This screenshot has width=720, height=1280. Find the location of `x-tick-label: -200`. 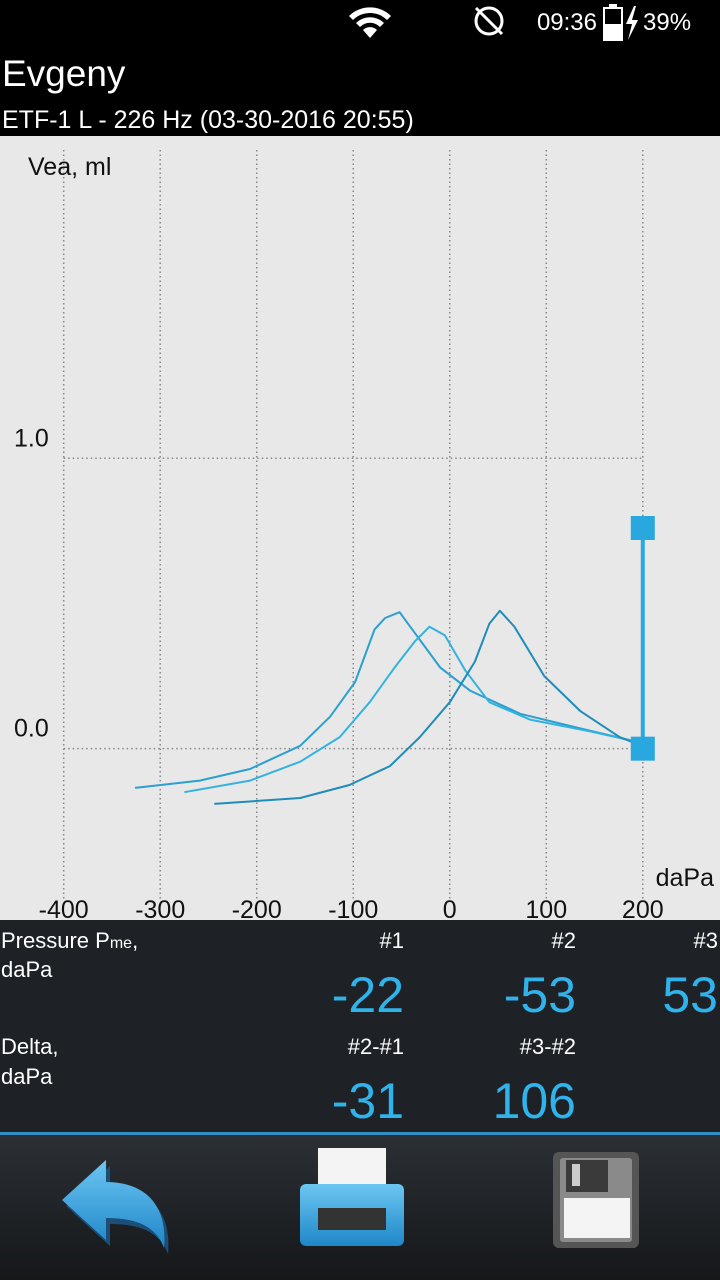

x-tick-label: -200 is located at coordinates (257, 910).